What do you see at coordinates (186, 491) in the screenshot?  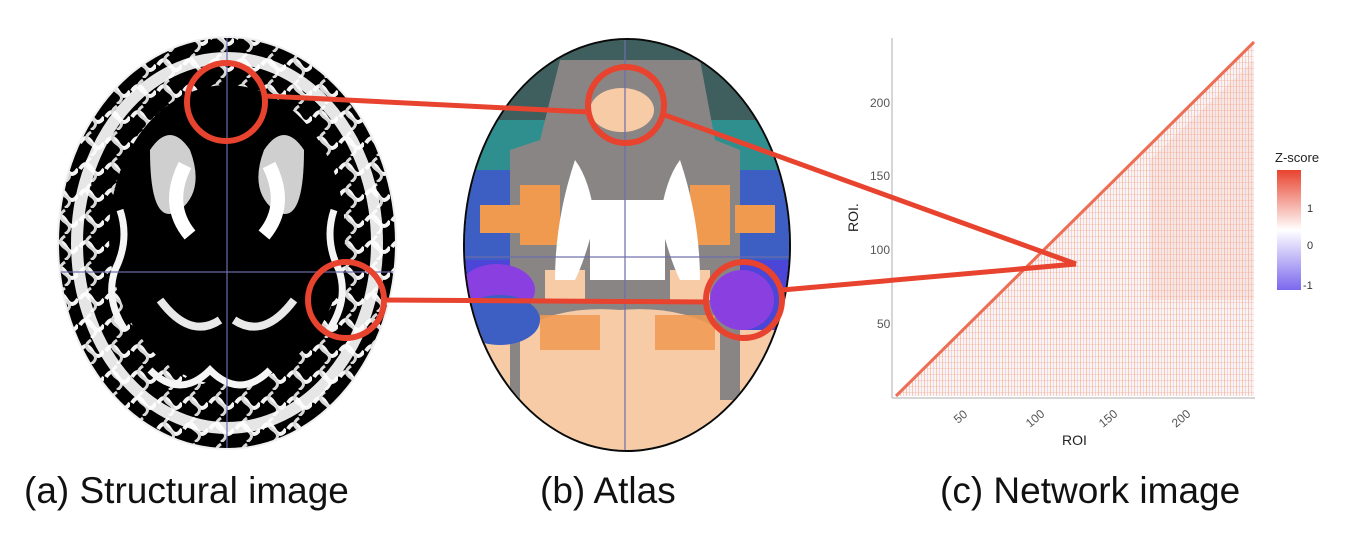 I see `caption-structural-image: (a) Structural image` at bounding box center [186, 491].